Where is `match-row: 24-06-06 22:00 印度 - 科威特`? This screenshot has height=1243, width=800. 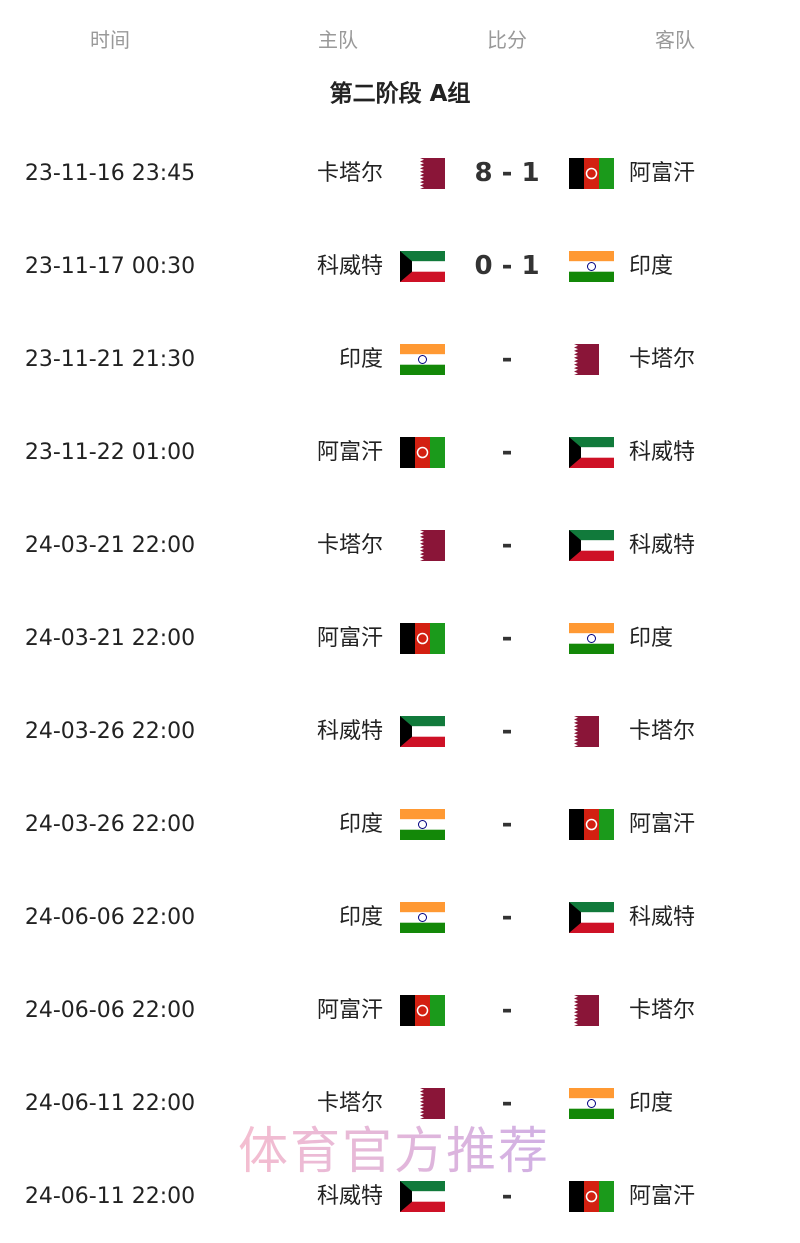 match-row: 24-06-06 22:00 印度 - 科威特 is located at coordinates (400, 917).